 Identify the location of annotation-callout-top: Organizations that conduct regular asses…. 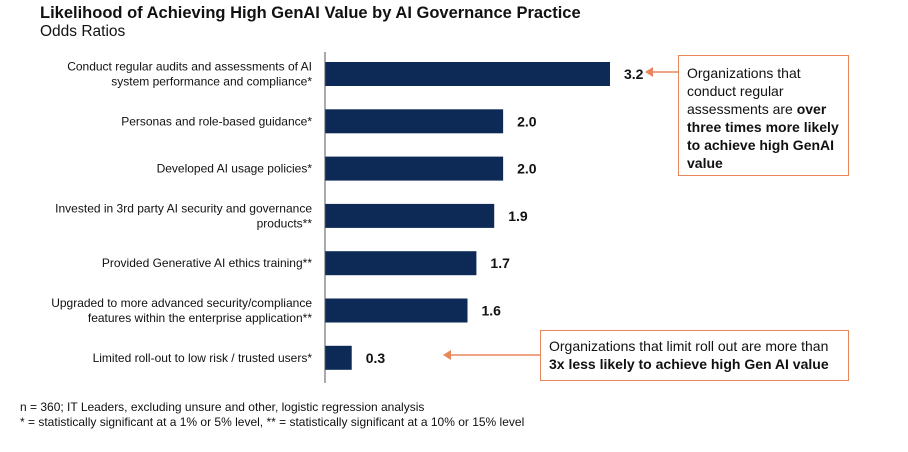
(763, 115).